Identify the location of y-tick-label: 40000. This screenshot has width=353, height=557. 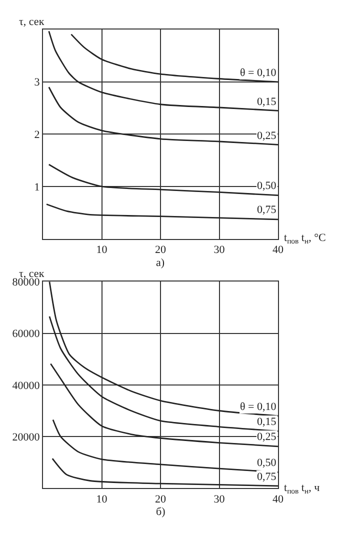
(26, 386).